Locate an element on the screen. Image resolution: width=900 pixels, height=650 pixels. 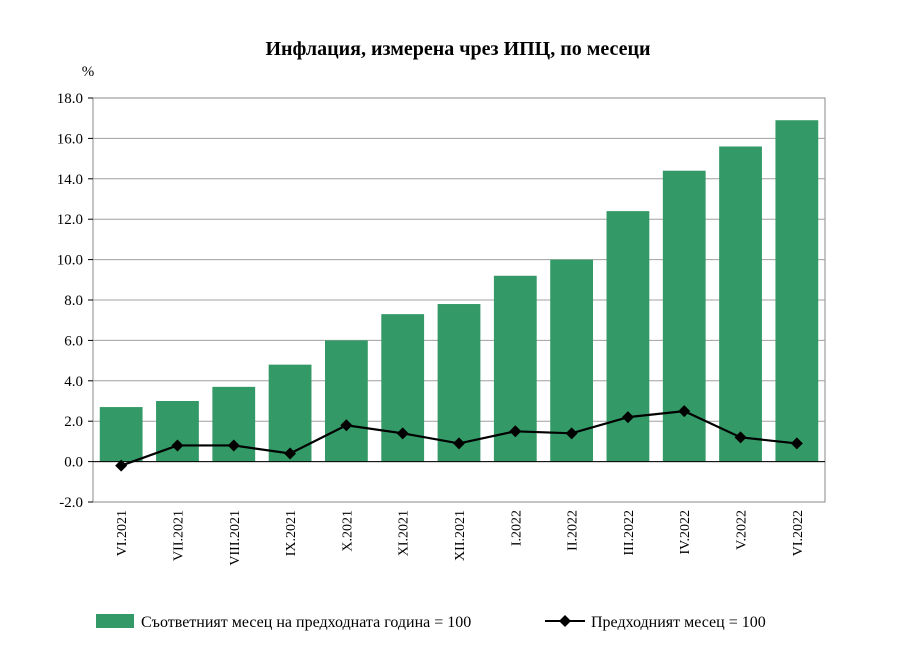
line-point-VIII.2021 is located at coordinates (233, 445).